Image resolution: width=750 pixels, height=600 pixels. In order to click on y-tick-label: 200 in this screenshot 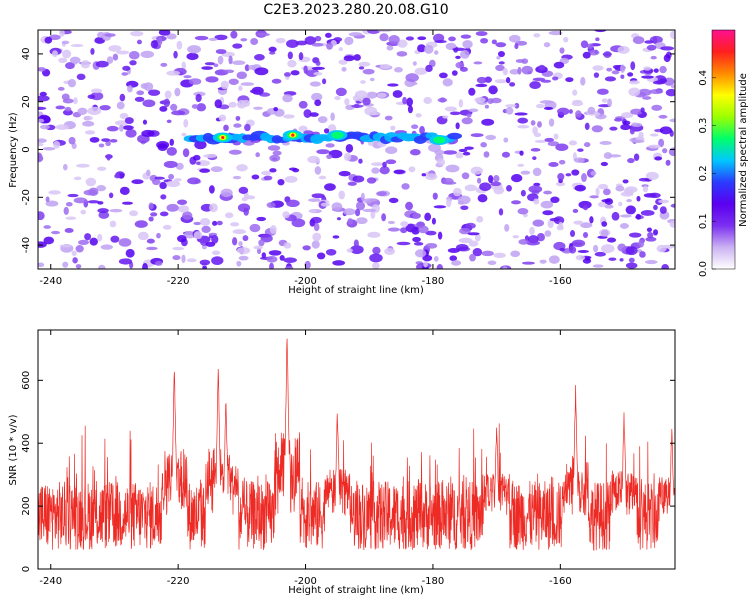, I will do `click(26, 506)`.